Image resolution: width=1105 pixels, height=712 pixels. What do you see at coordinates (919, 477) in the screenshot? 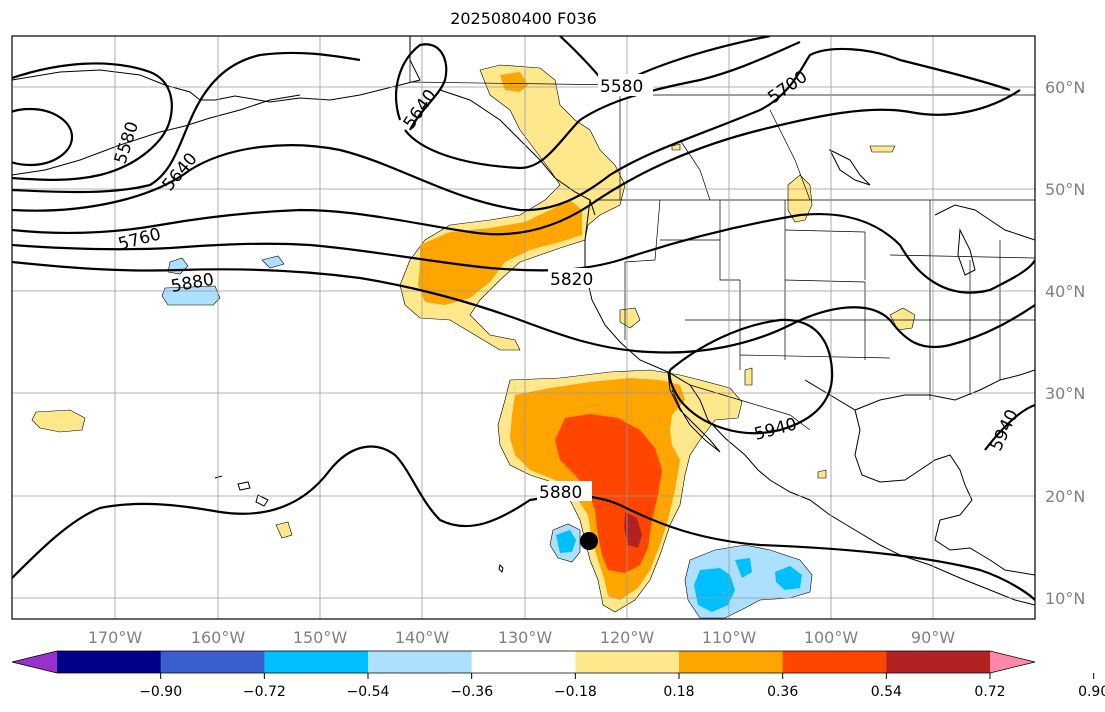
I see `gulf-coast` at bounding box center [919, 477].